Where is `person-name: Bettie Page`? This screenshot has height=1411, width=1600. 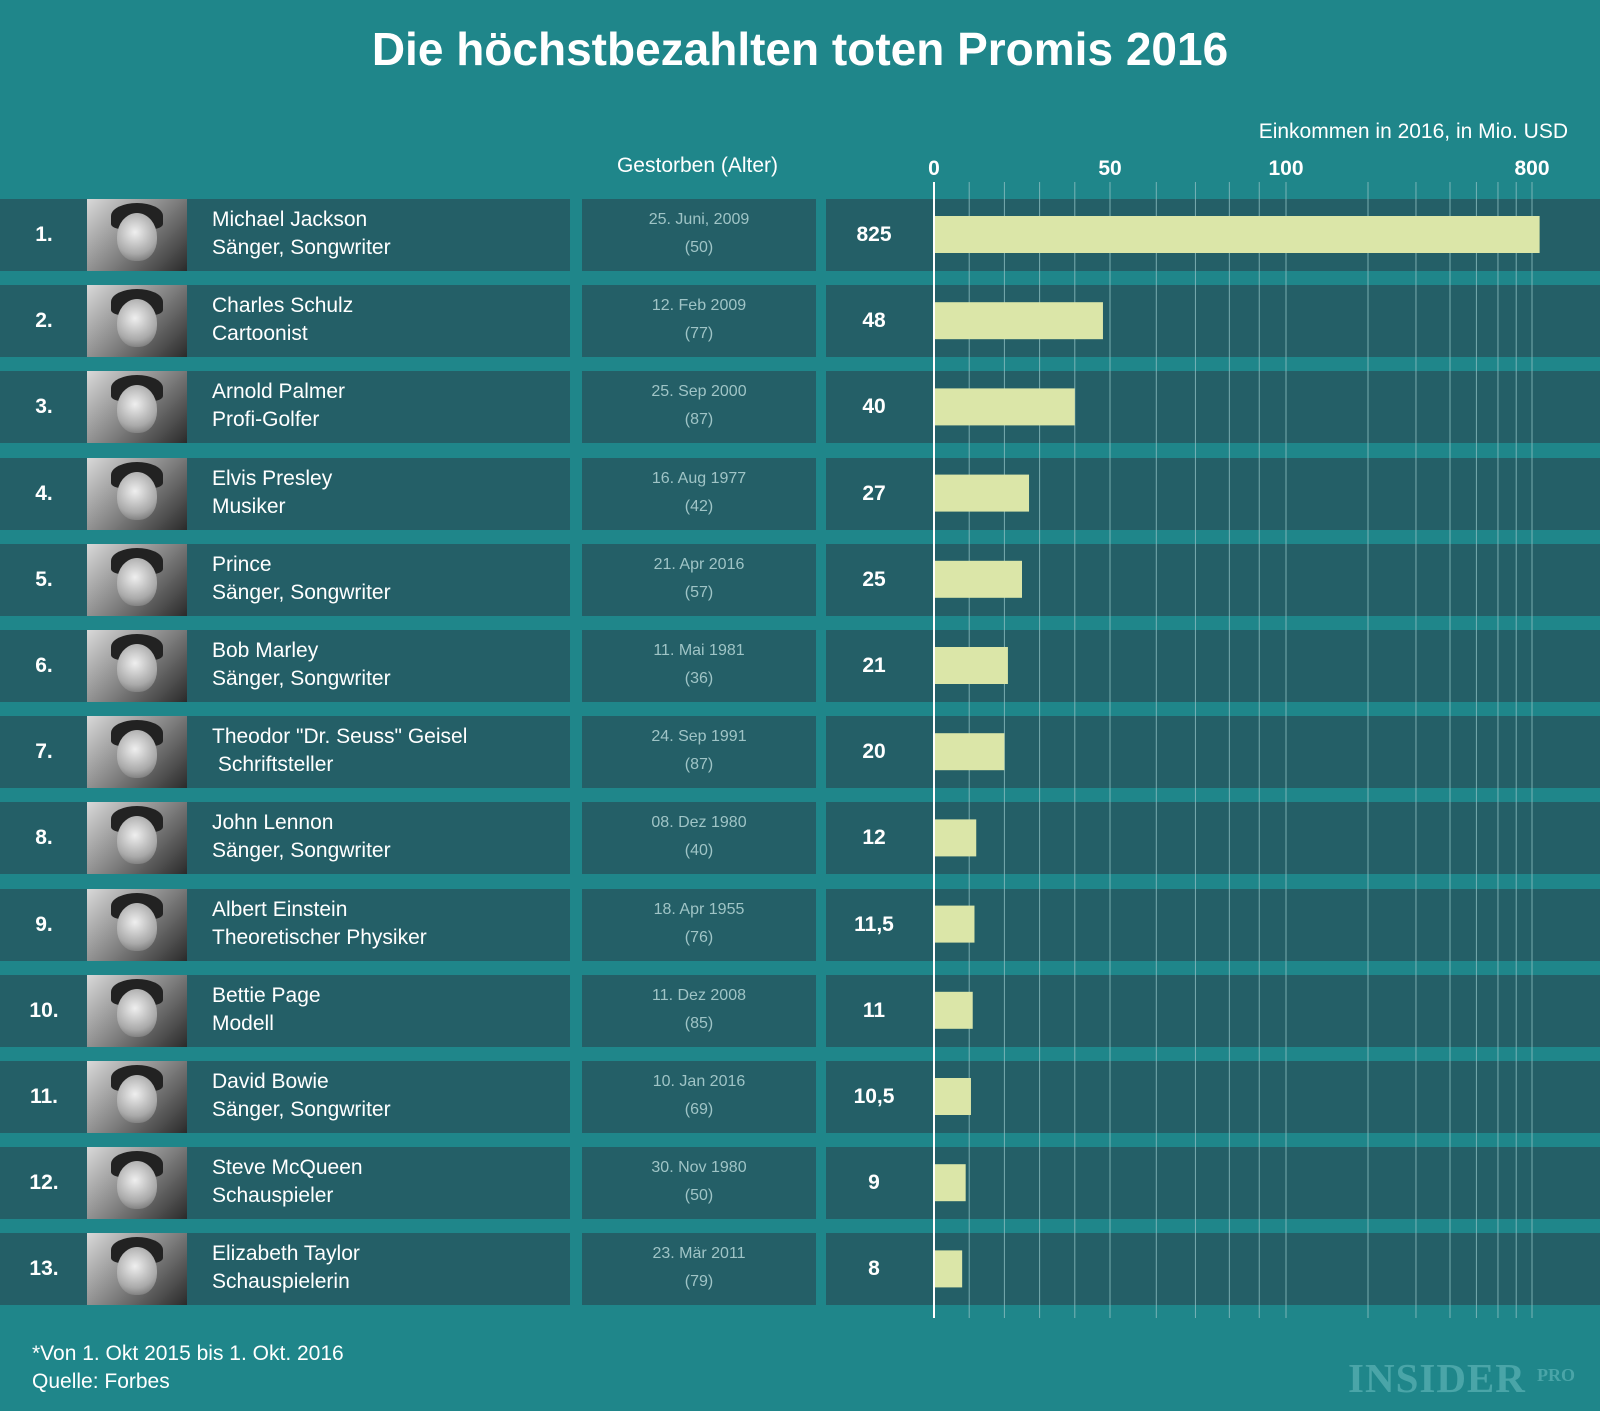
person-name: Bettie Page is located at coordinates (266, 995).